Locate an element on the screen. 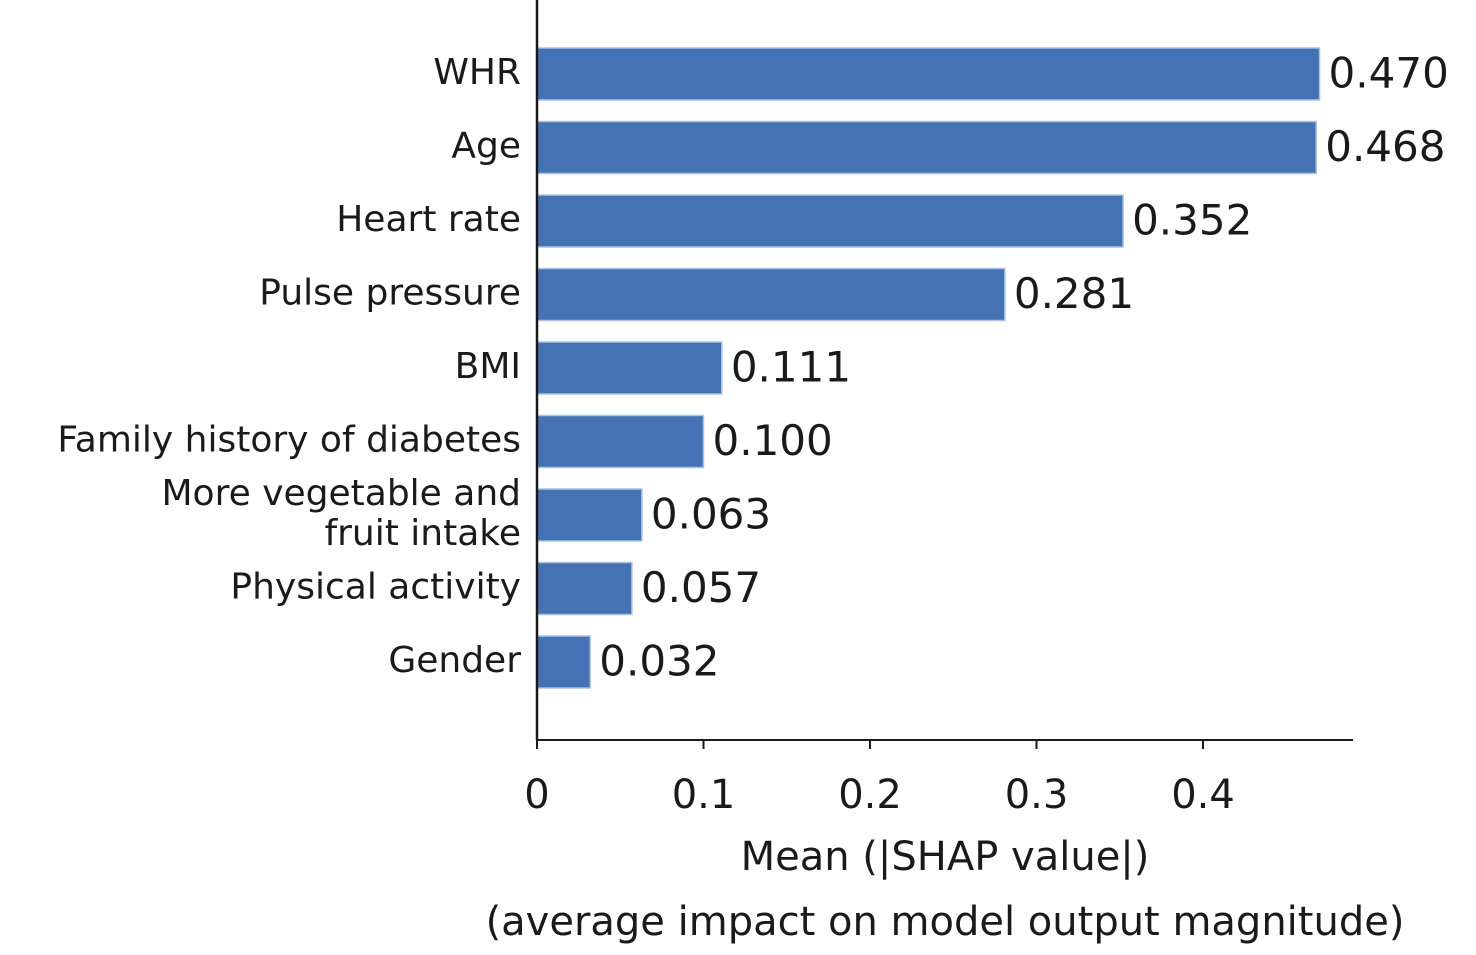  value-label: 0.063 is located at coordinates (711, 514).